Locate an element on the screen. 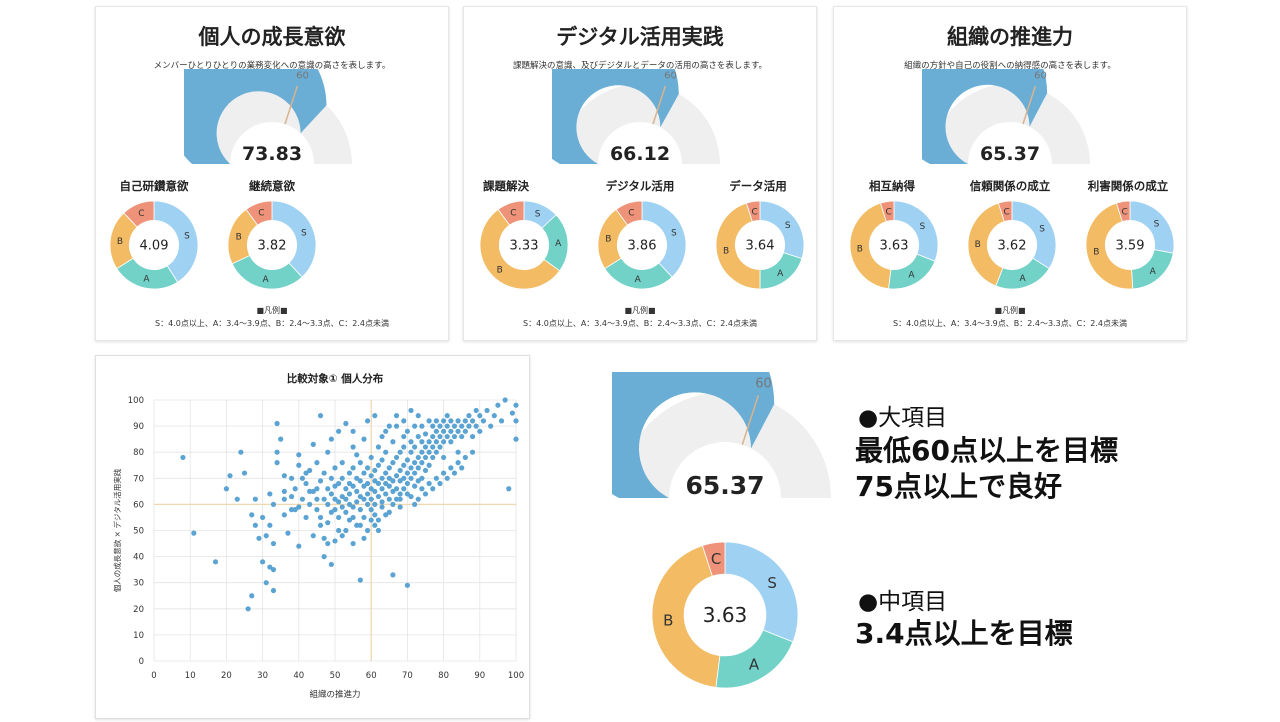 This screenshot has width=1280, height=722. featured-gauge: 60 65.37 is located at coordinates (721, 436).